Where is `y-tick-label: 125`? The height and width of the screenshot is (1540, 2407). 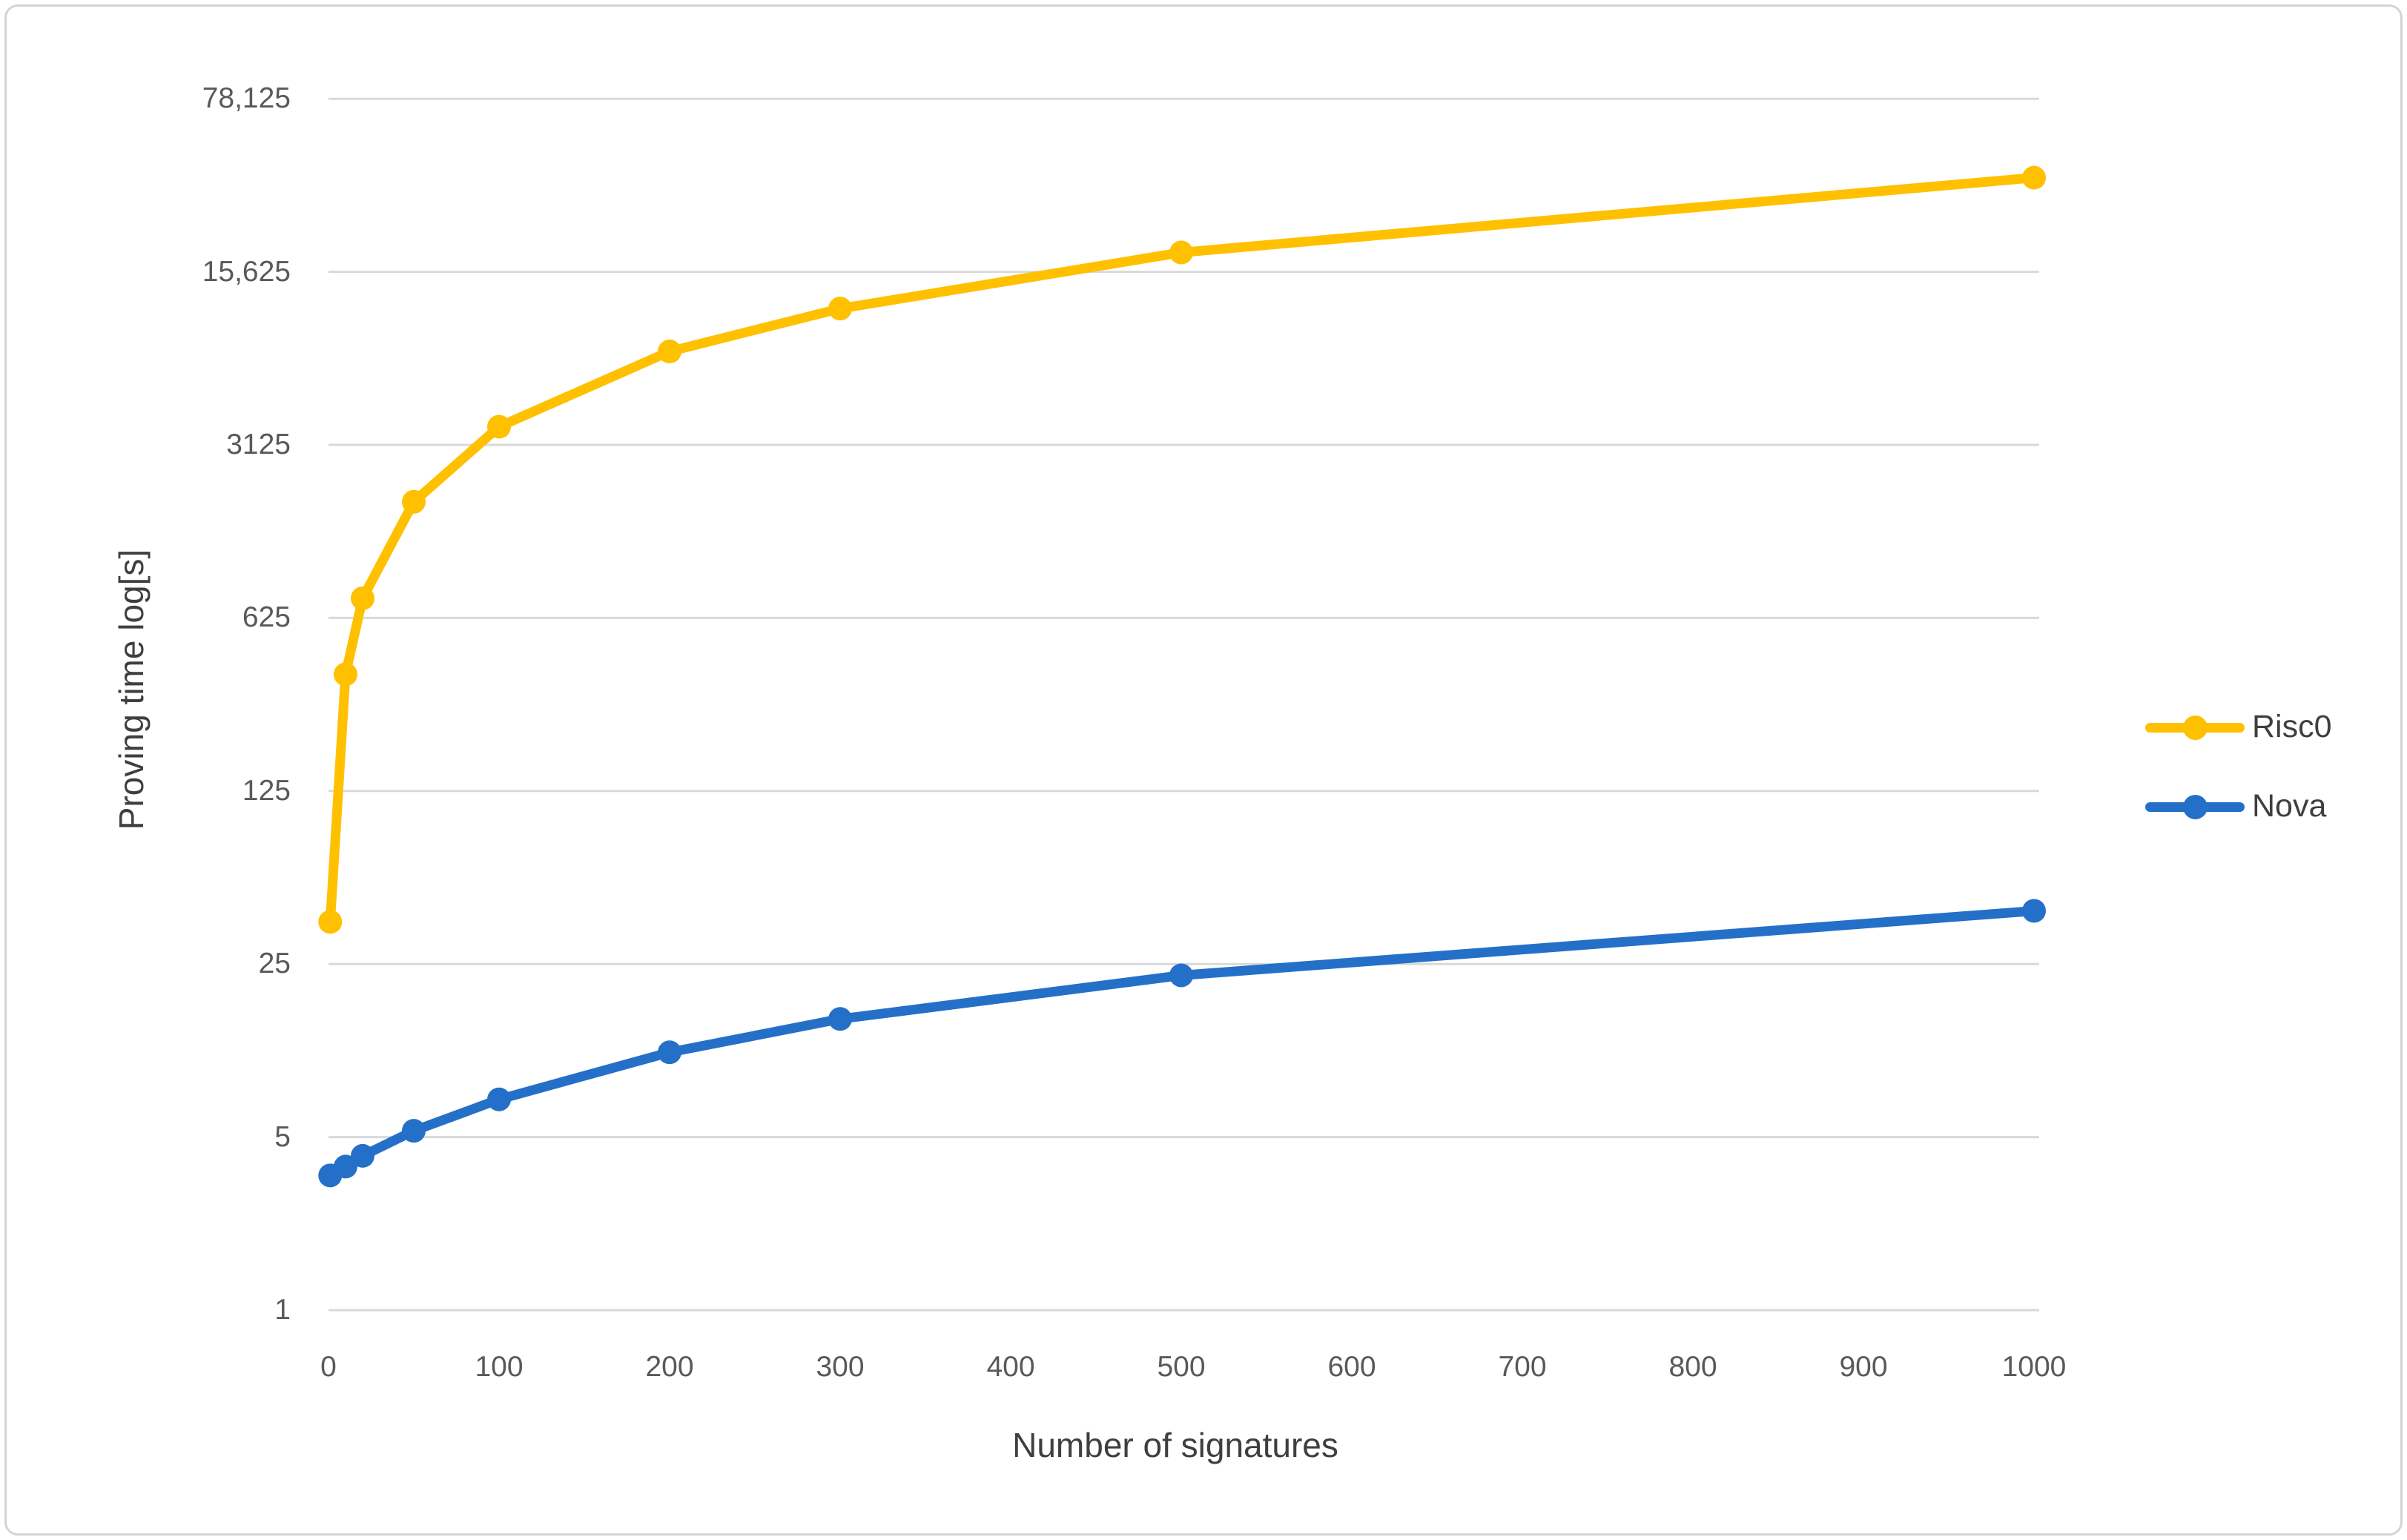 y-tick-label: 125 is located at coordinates (266, 791).